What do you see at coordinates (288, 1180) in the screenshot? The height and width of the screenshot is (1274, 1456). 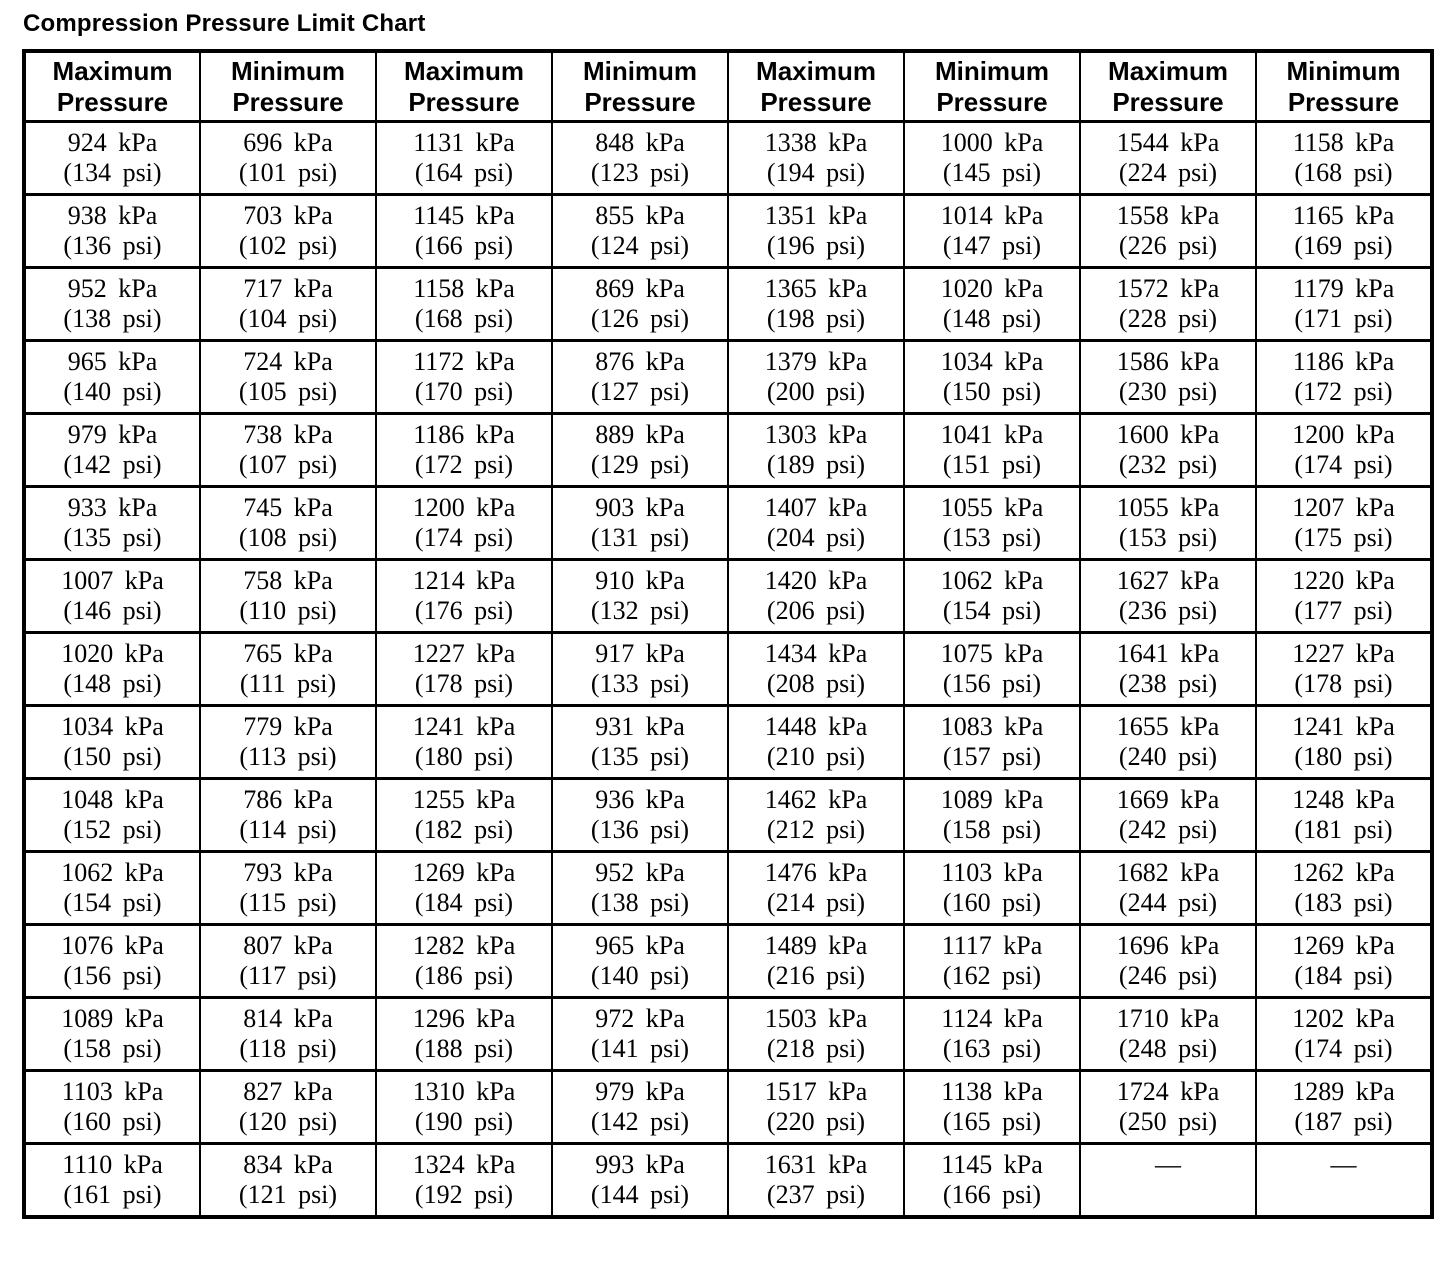 I see `pressure-cell: 834 kPa (121 psi)` at bounding box center [288, 1180].